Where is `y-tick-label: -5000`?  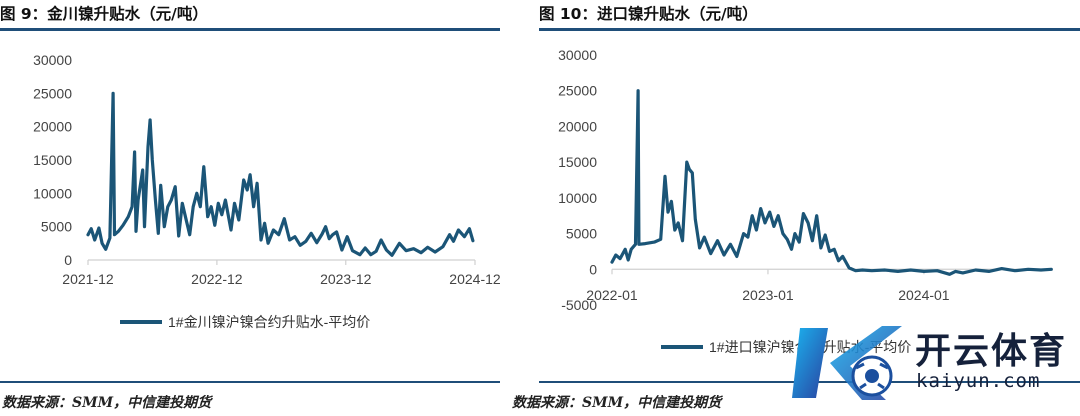
y-tick-label: -5000 is located at coordinates (579, 305).